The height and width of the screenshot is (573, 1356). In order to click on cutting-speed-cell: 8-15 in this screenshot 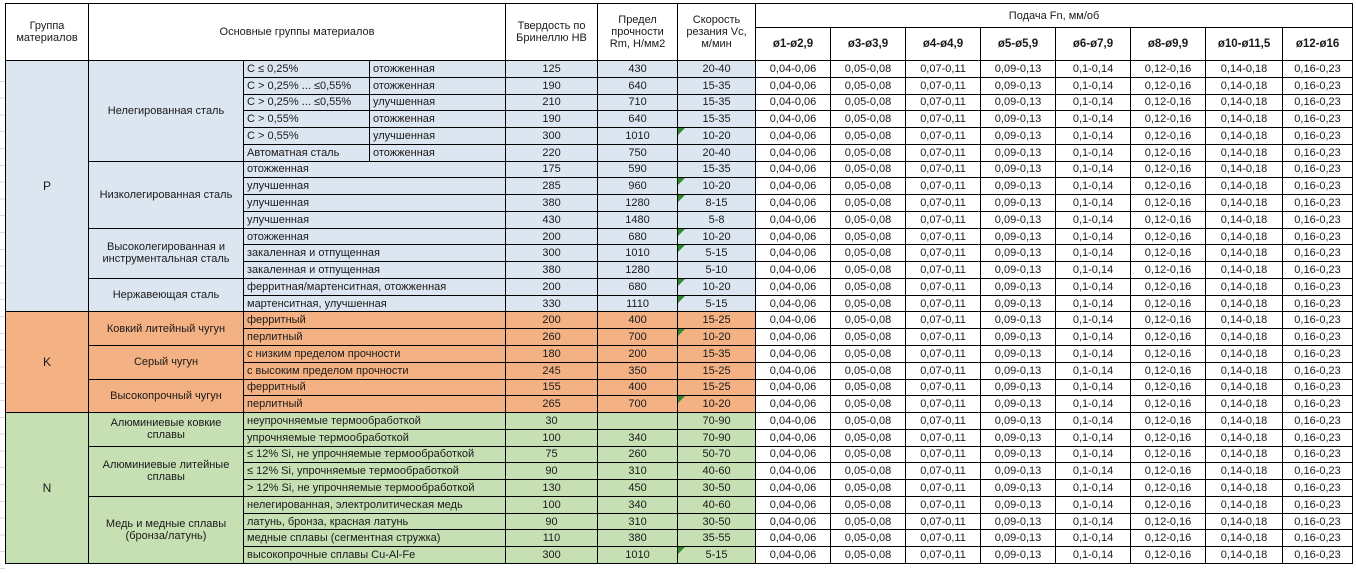, I will do `click(717, 203)`.